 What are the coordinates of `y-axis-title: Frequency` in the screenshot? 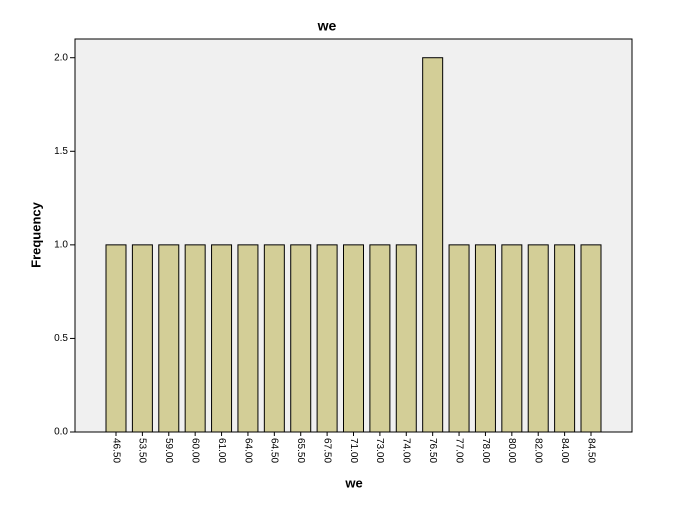 It's located at (35, 234).